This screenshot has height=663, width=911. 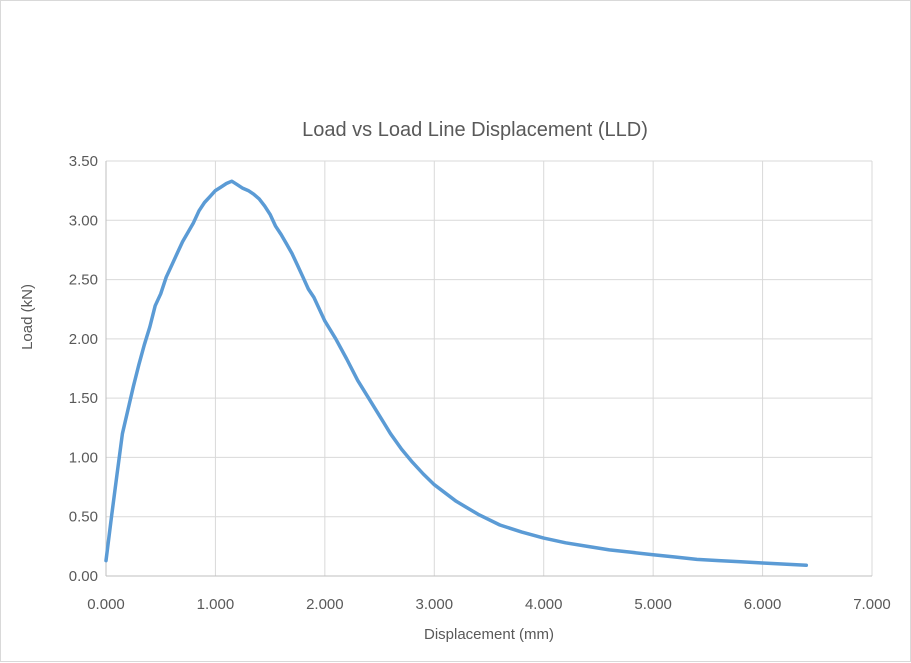 What do you see at coordinates (872, 604) in the screenshot?
I see `x-tick-label: 7.000` at bounding box center [872, 604].